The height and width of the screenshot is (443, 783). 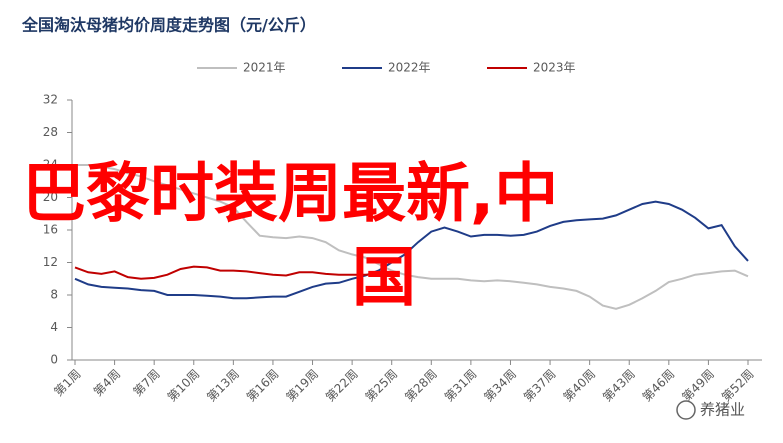 I want to click on y-tick-label: 16, so click(x=50, y=230).